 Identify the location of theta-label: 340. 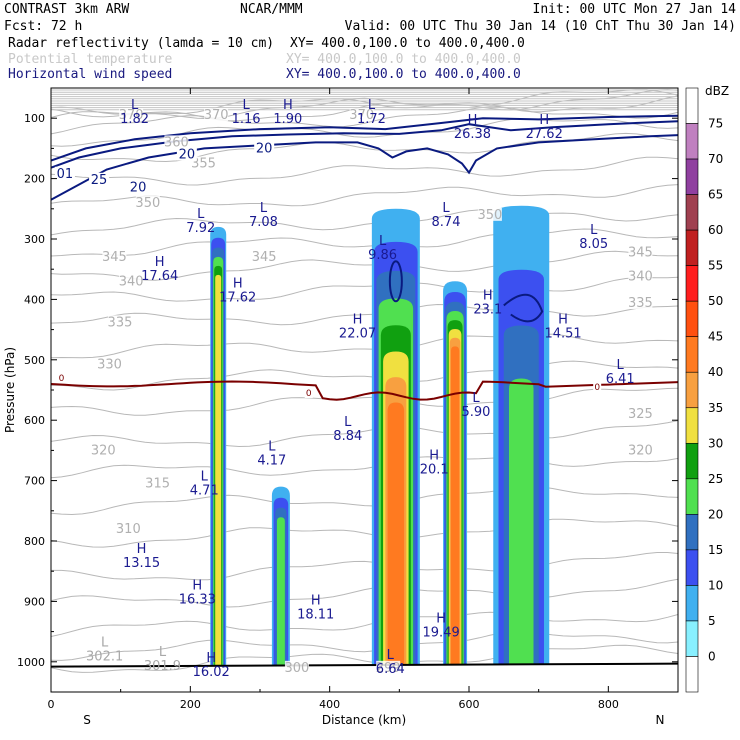
(640, 276).